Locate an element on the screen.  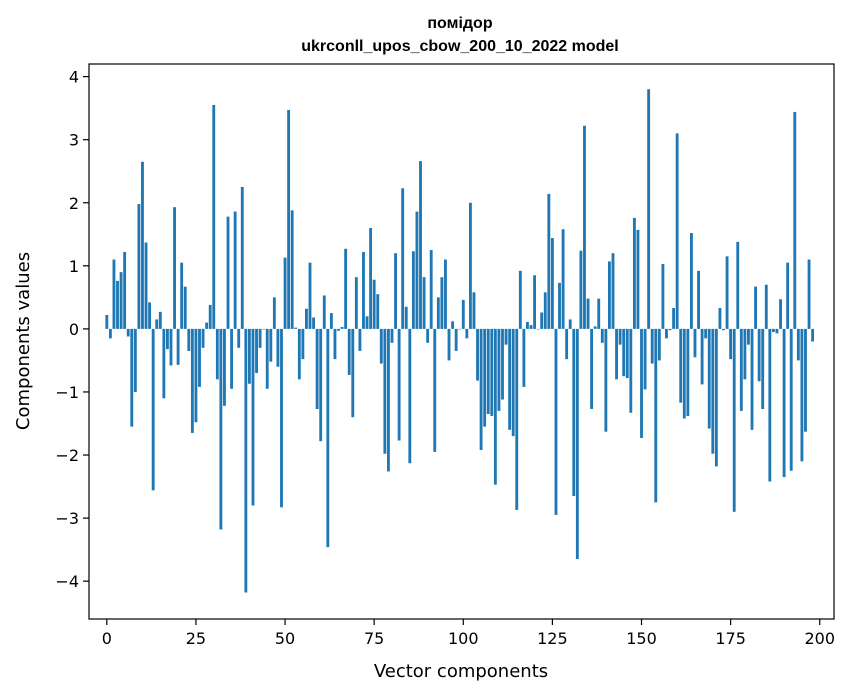
y-tick-label--3: −3 is located at coordinates (67, 518).